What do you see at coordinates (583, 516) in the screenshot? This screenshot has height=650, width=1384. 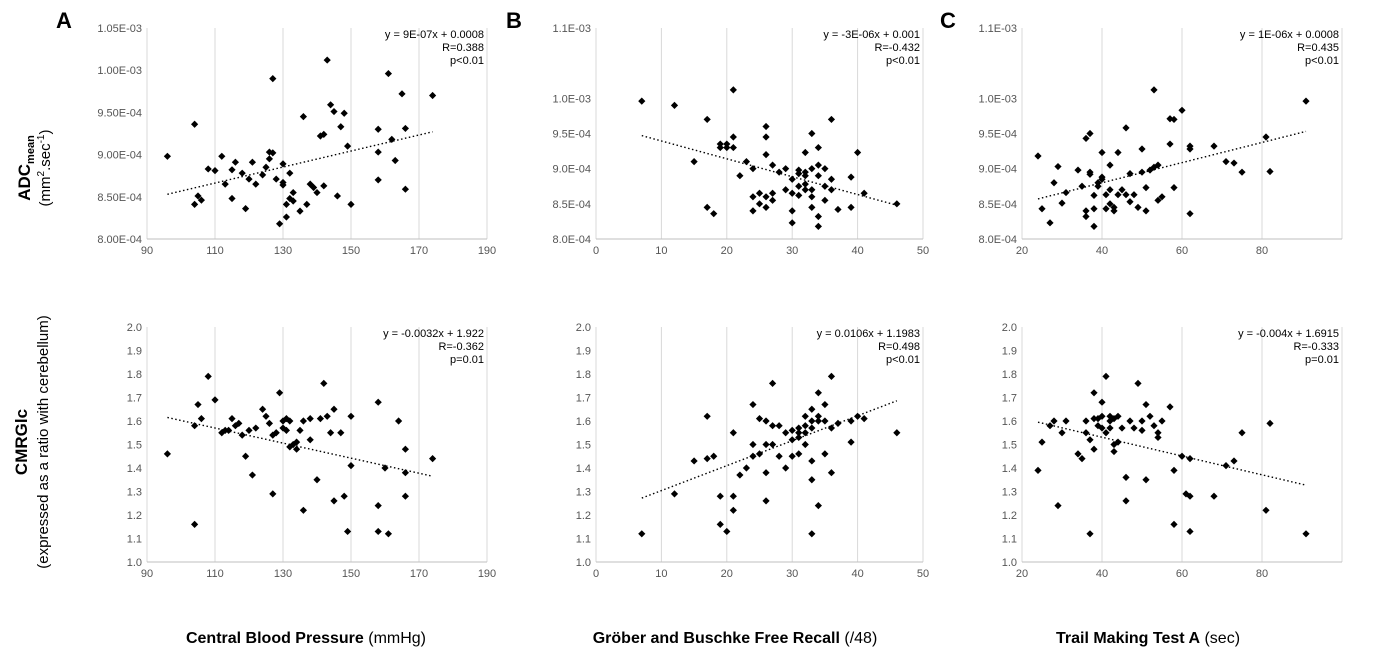 I see `y-tick-label: 1.2` at bounding box center [583, 516].